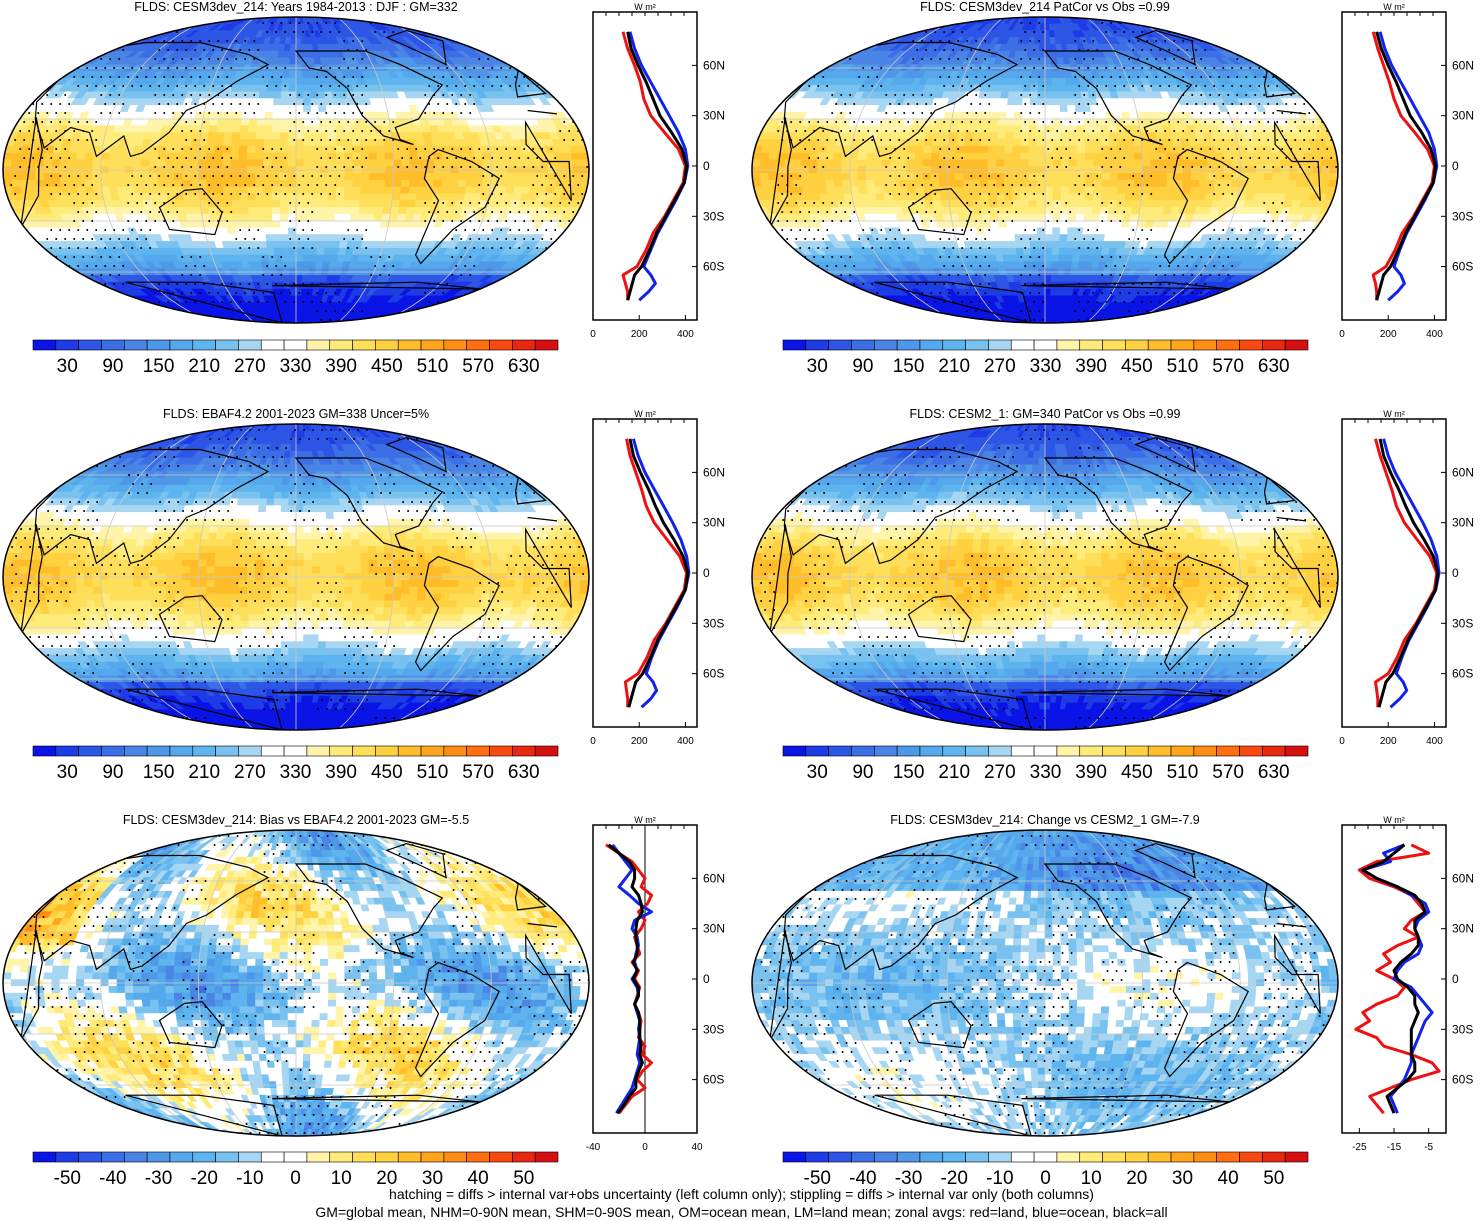  Describe the element at coordinates (593, 1147) in the screenshot. I see `x-tick-label: -40` at that location.